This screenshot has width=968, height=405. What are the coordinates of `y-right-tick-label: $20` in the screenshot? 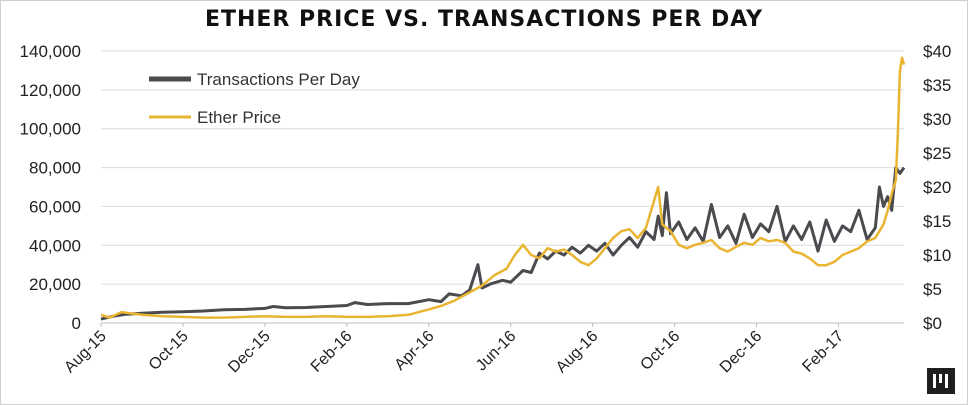 It's located at (937, 187).